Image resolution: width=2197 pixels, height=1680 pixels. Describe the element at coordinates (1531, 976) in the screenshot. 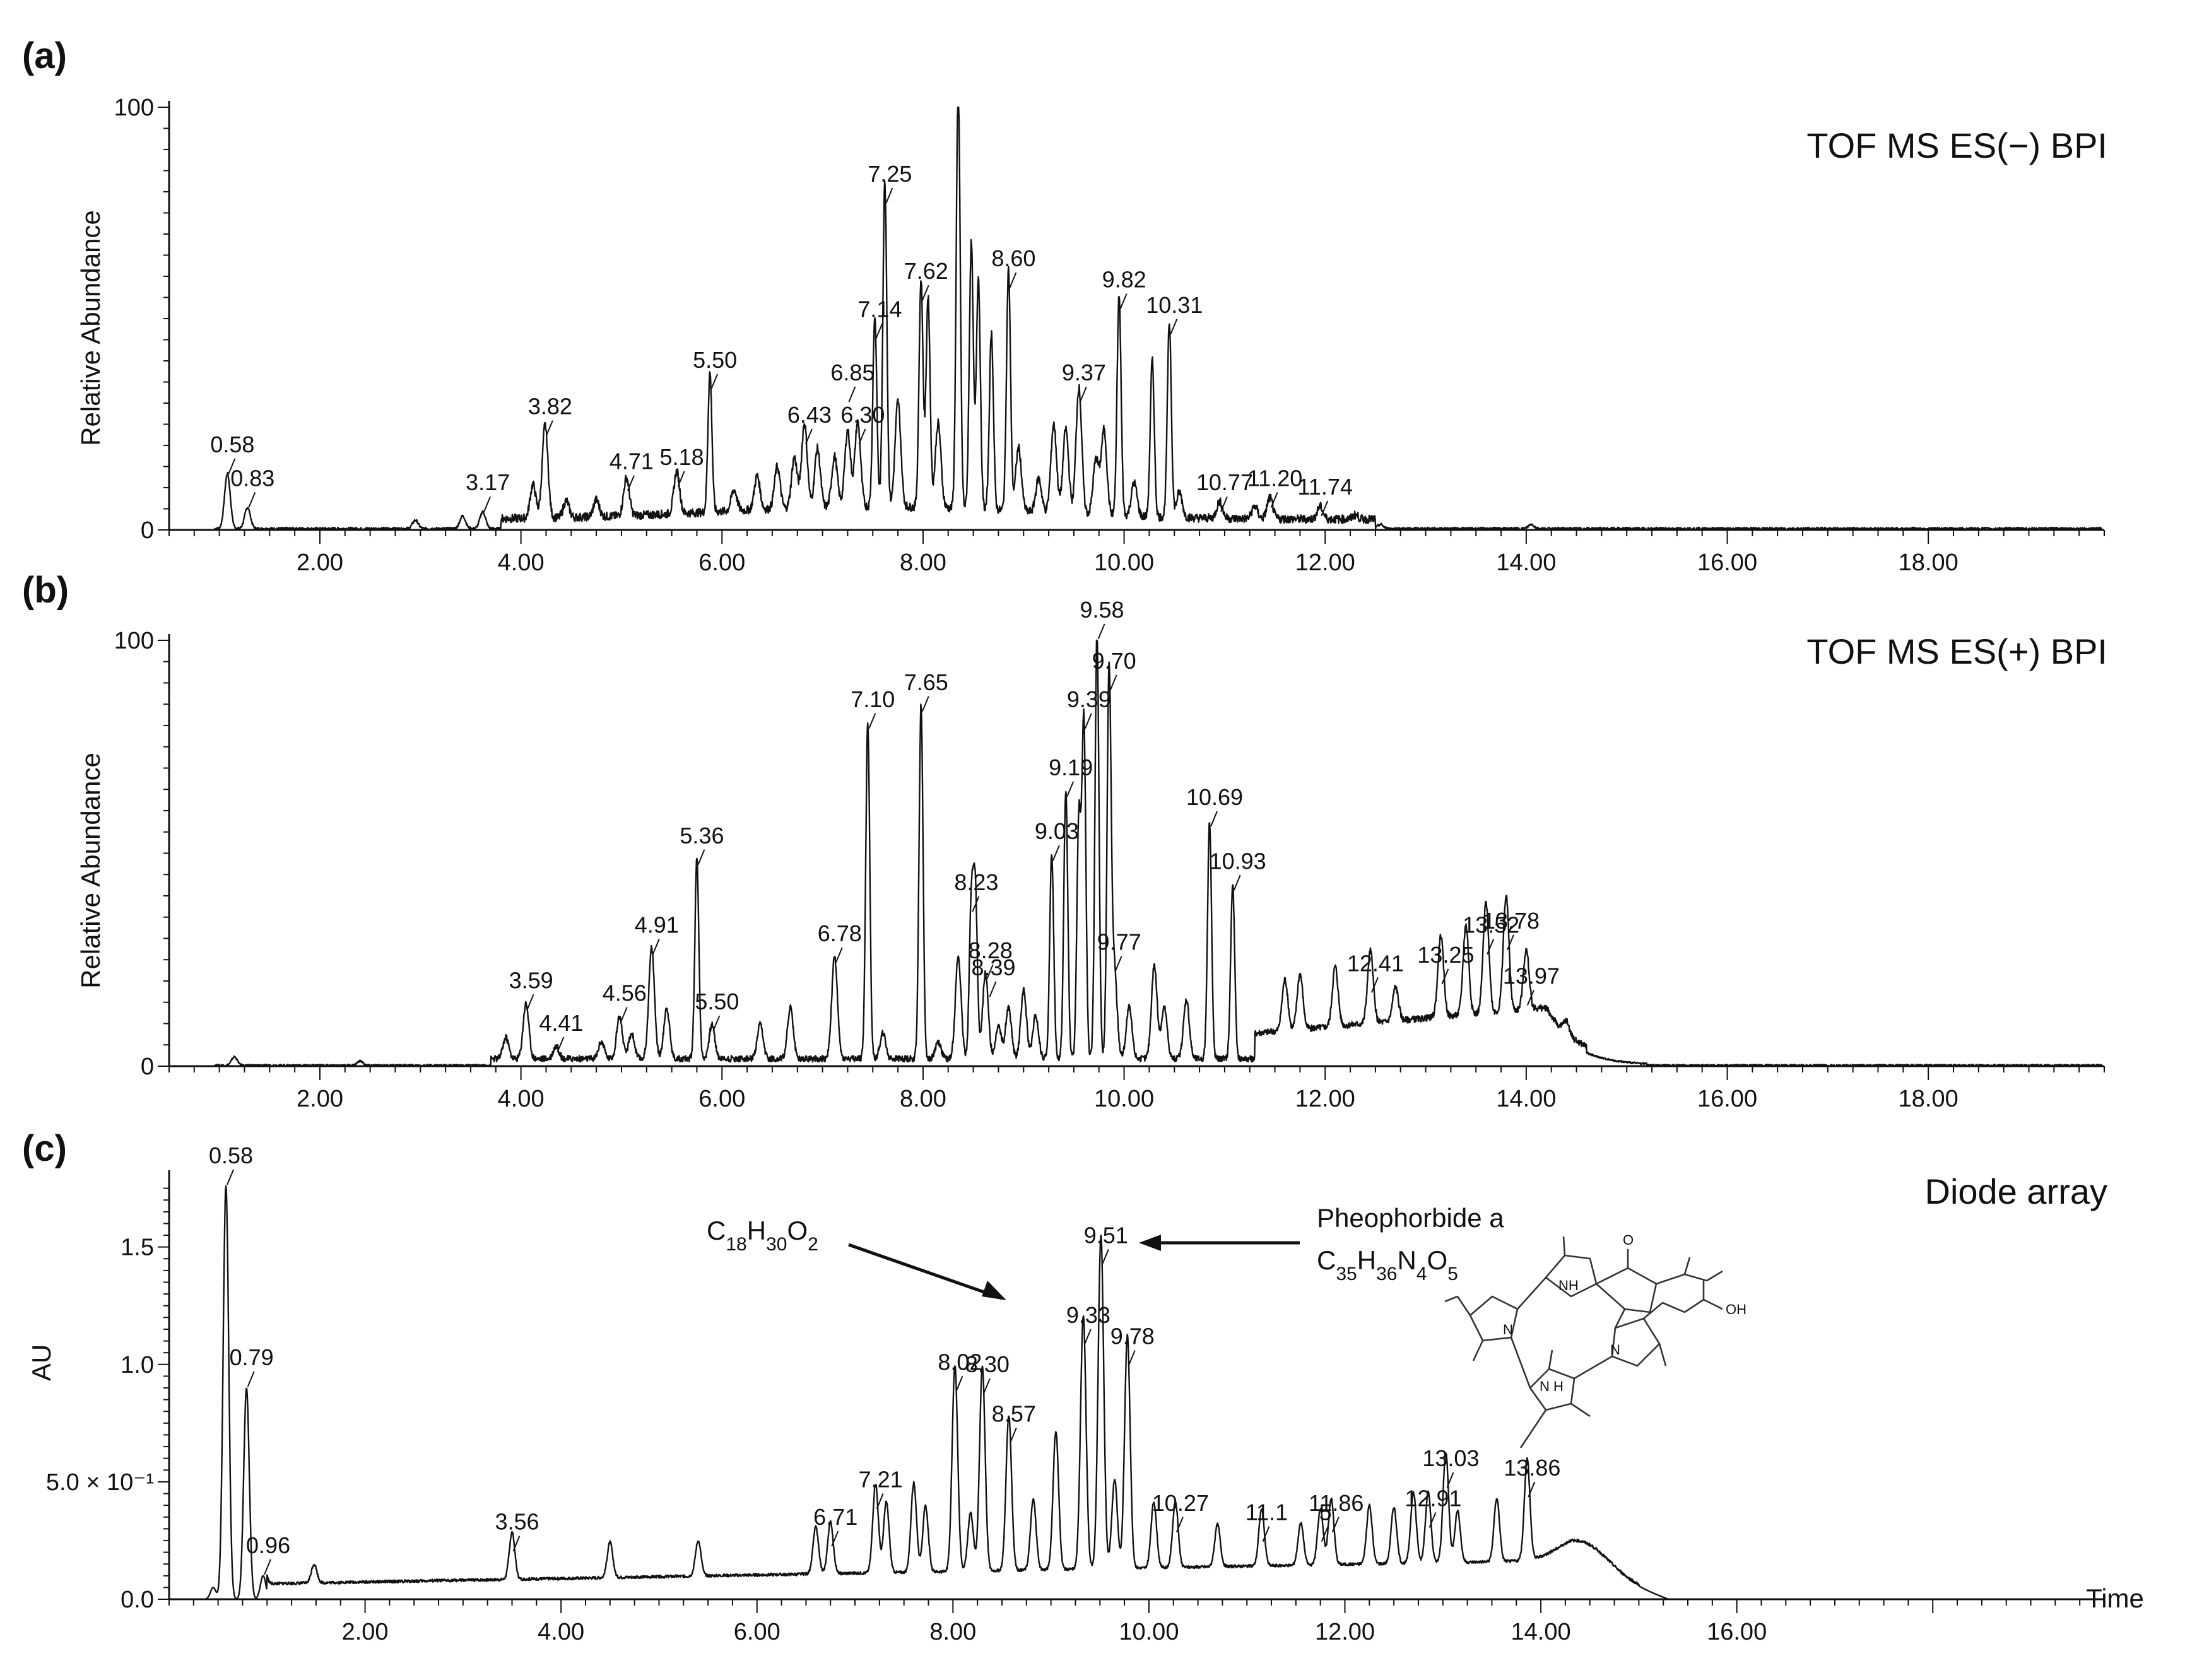

I see `peak-label: 13.97` at that location.